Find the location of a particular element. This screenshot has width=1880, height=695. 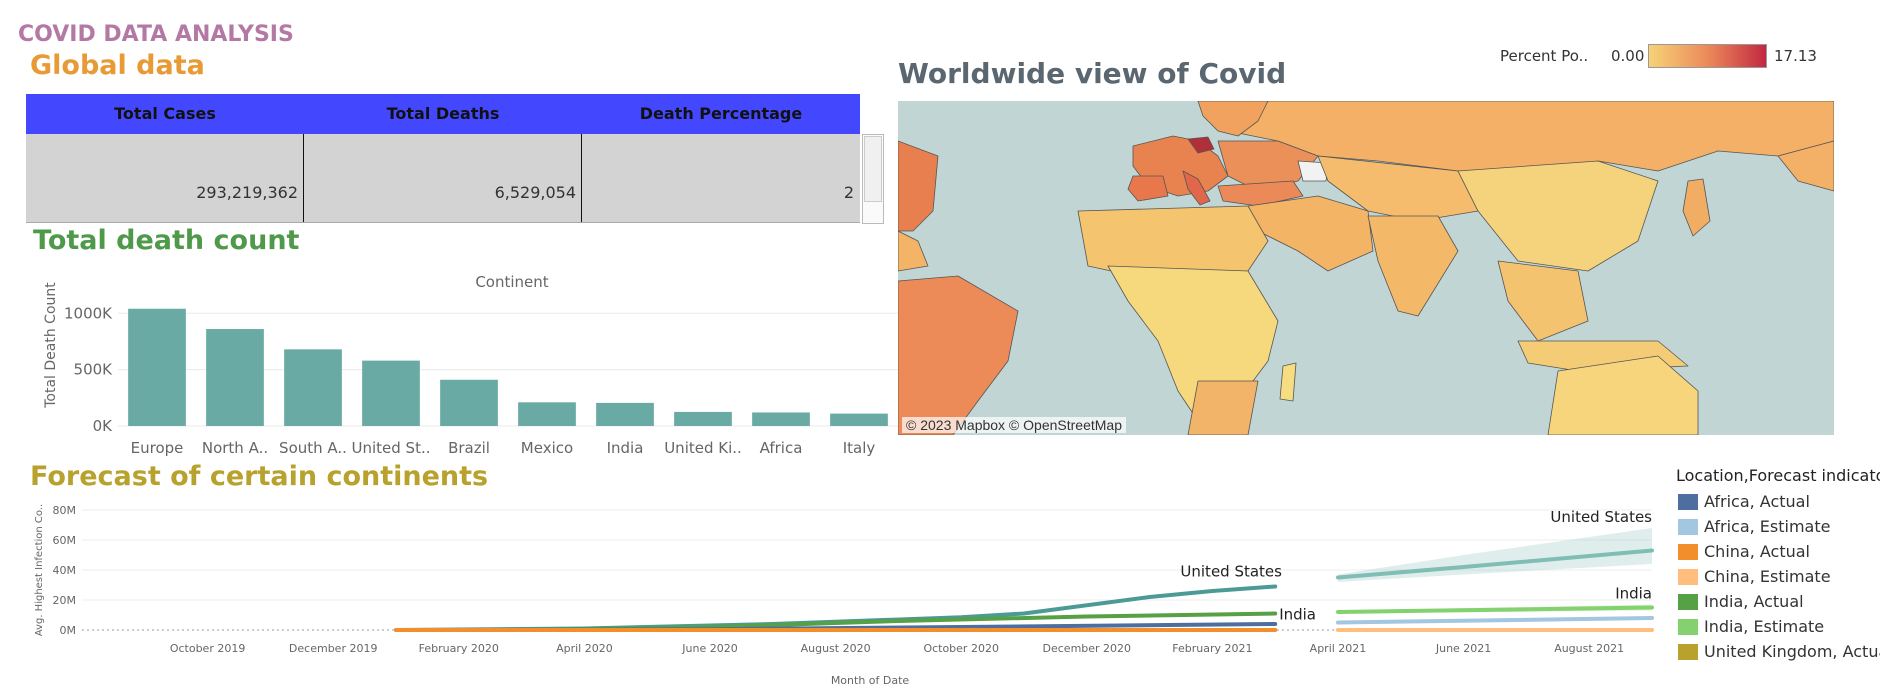

cell-death-percentage: 2 is located at coordinates (721, 178).